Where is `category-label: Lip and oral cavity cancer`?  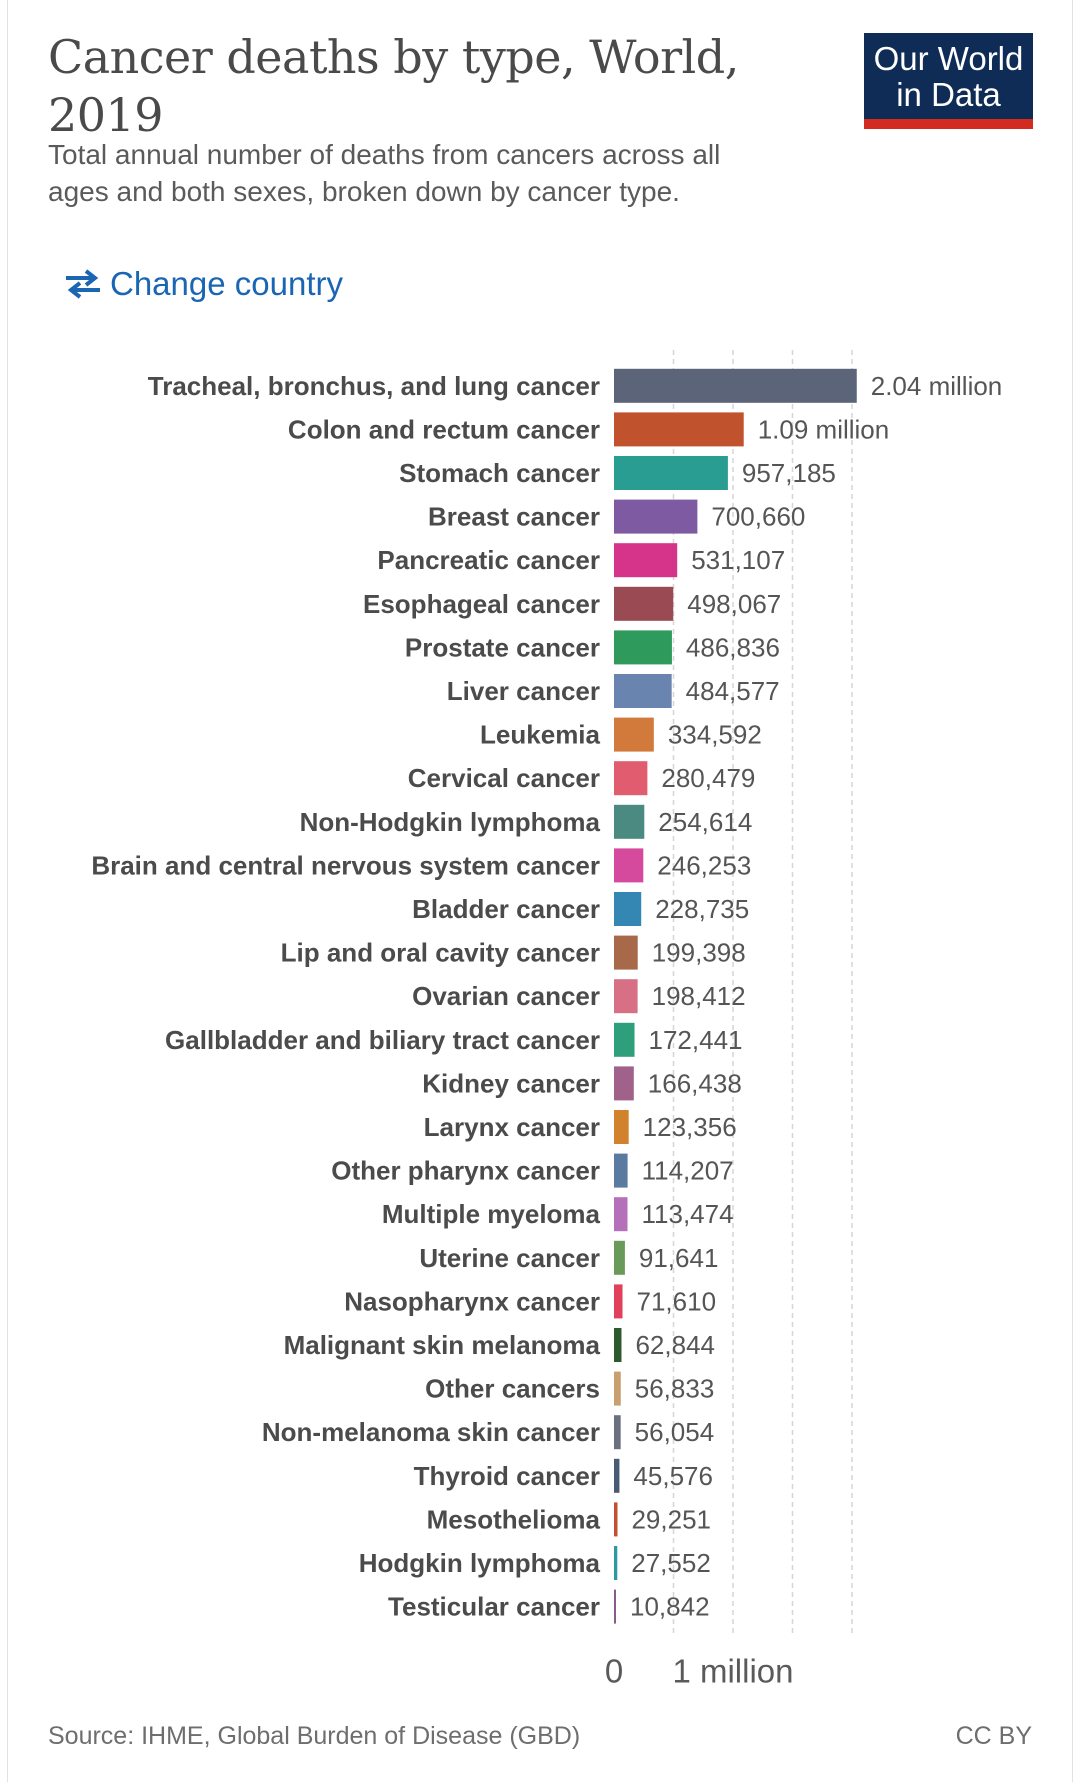
category-label: Lip and oral cavity cancer is located at coordinates (440, 953).